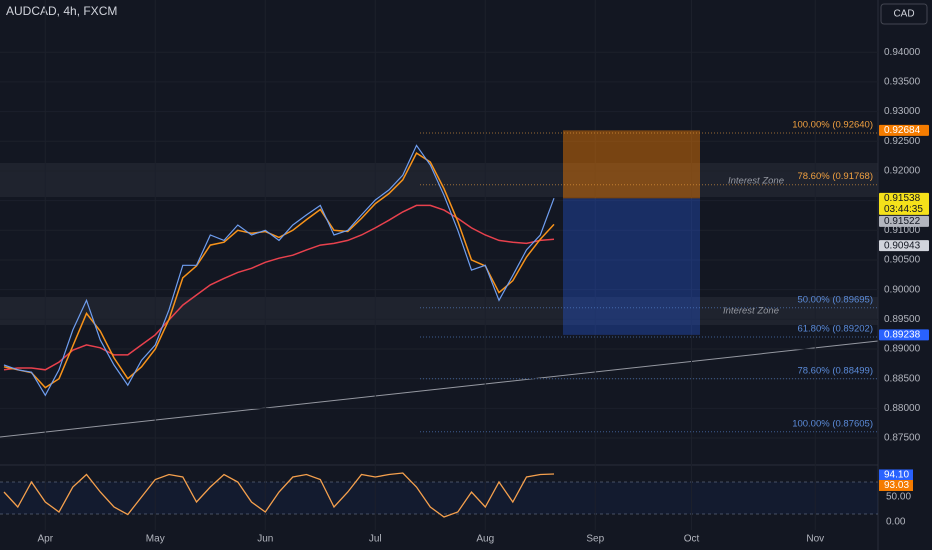 The height and width of the screenshot is (550, 932). I want to click on currency-button, so click(904, 14).